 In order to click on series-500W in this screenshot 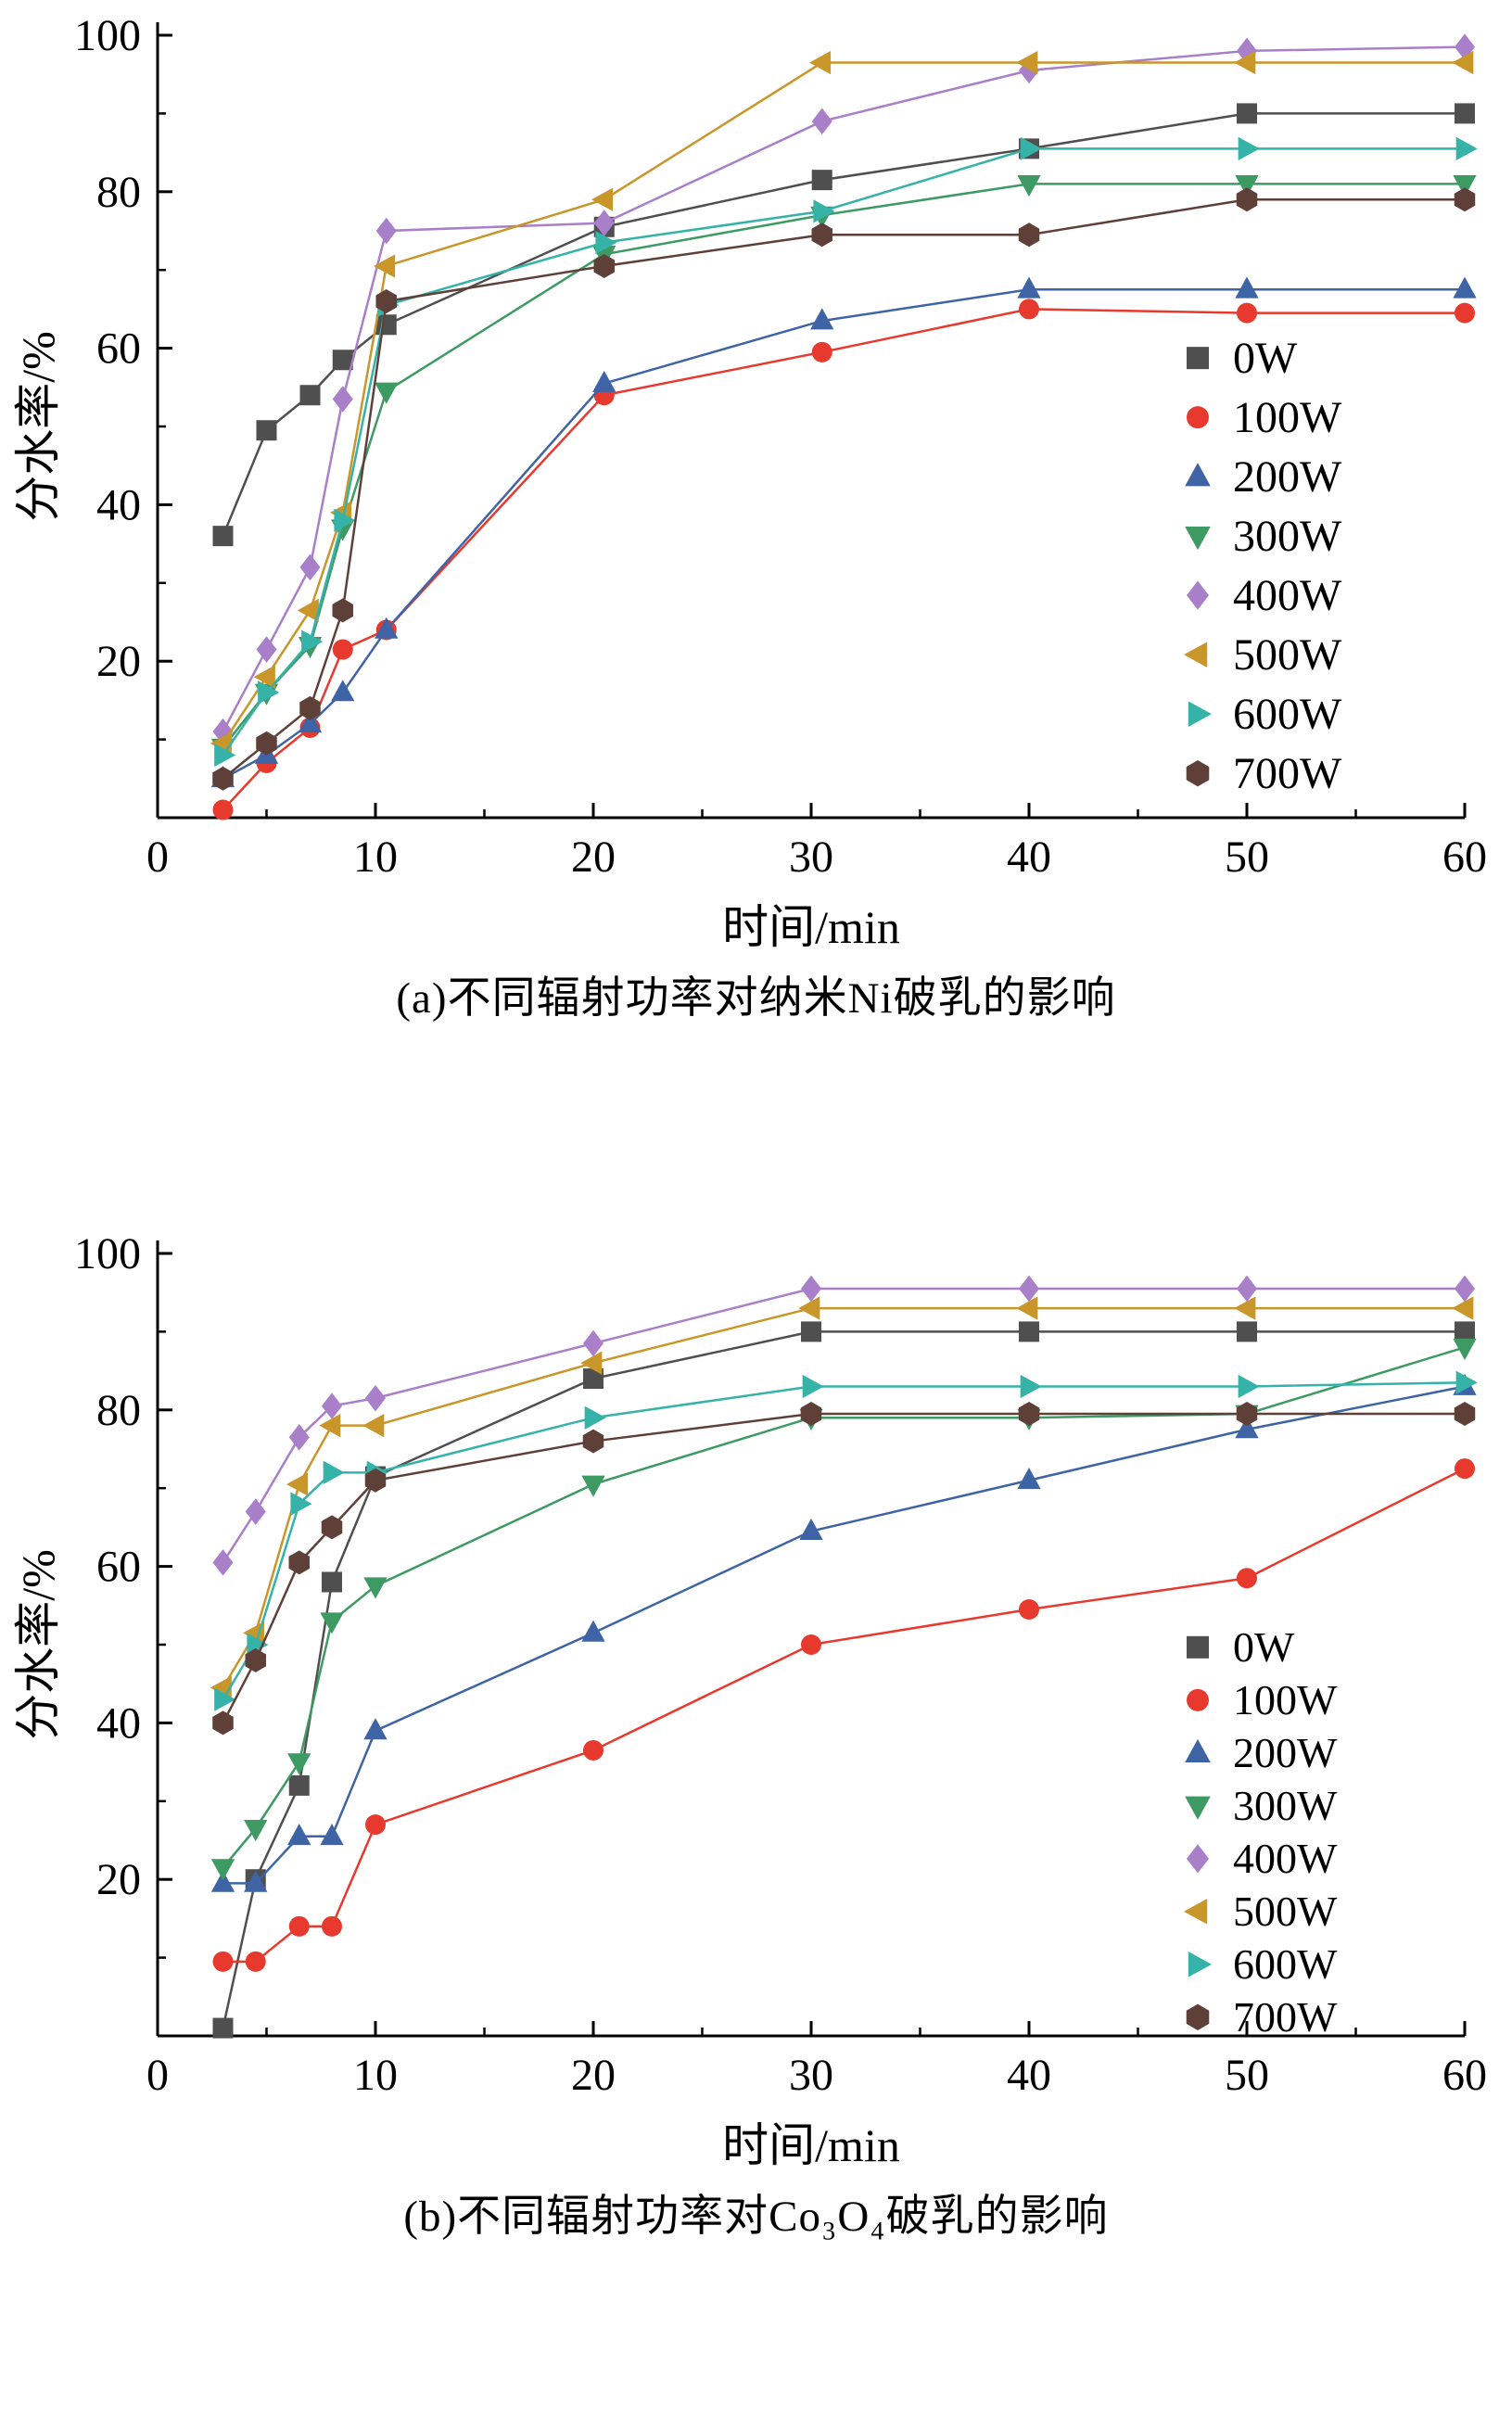, I will do `click(842, 1498)`.